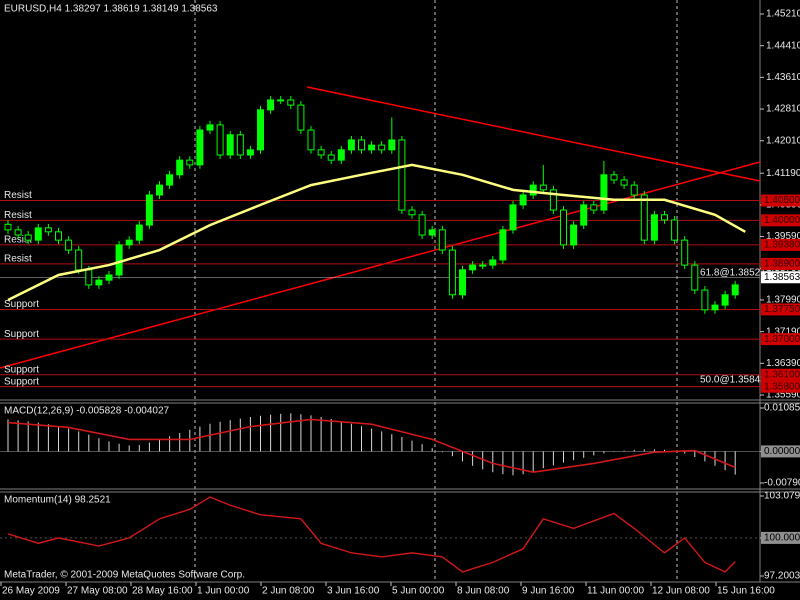 This screenshot has width=800, height=600. I want to click on date-label: 8 Jun 08:00, so click(483, 591).